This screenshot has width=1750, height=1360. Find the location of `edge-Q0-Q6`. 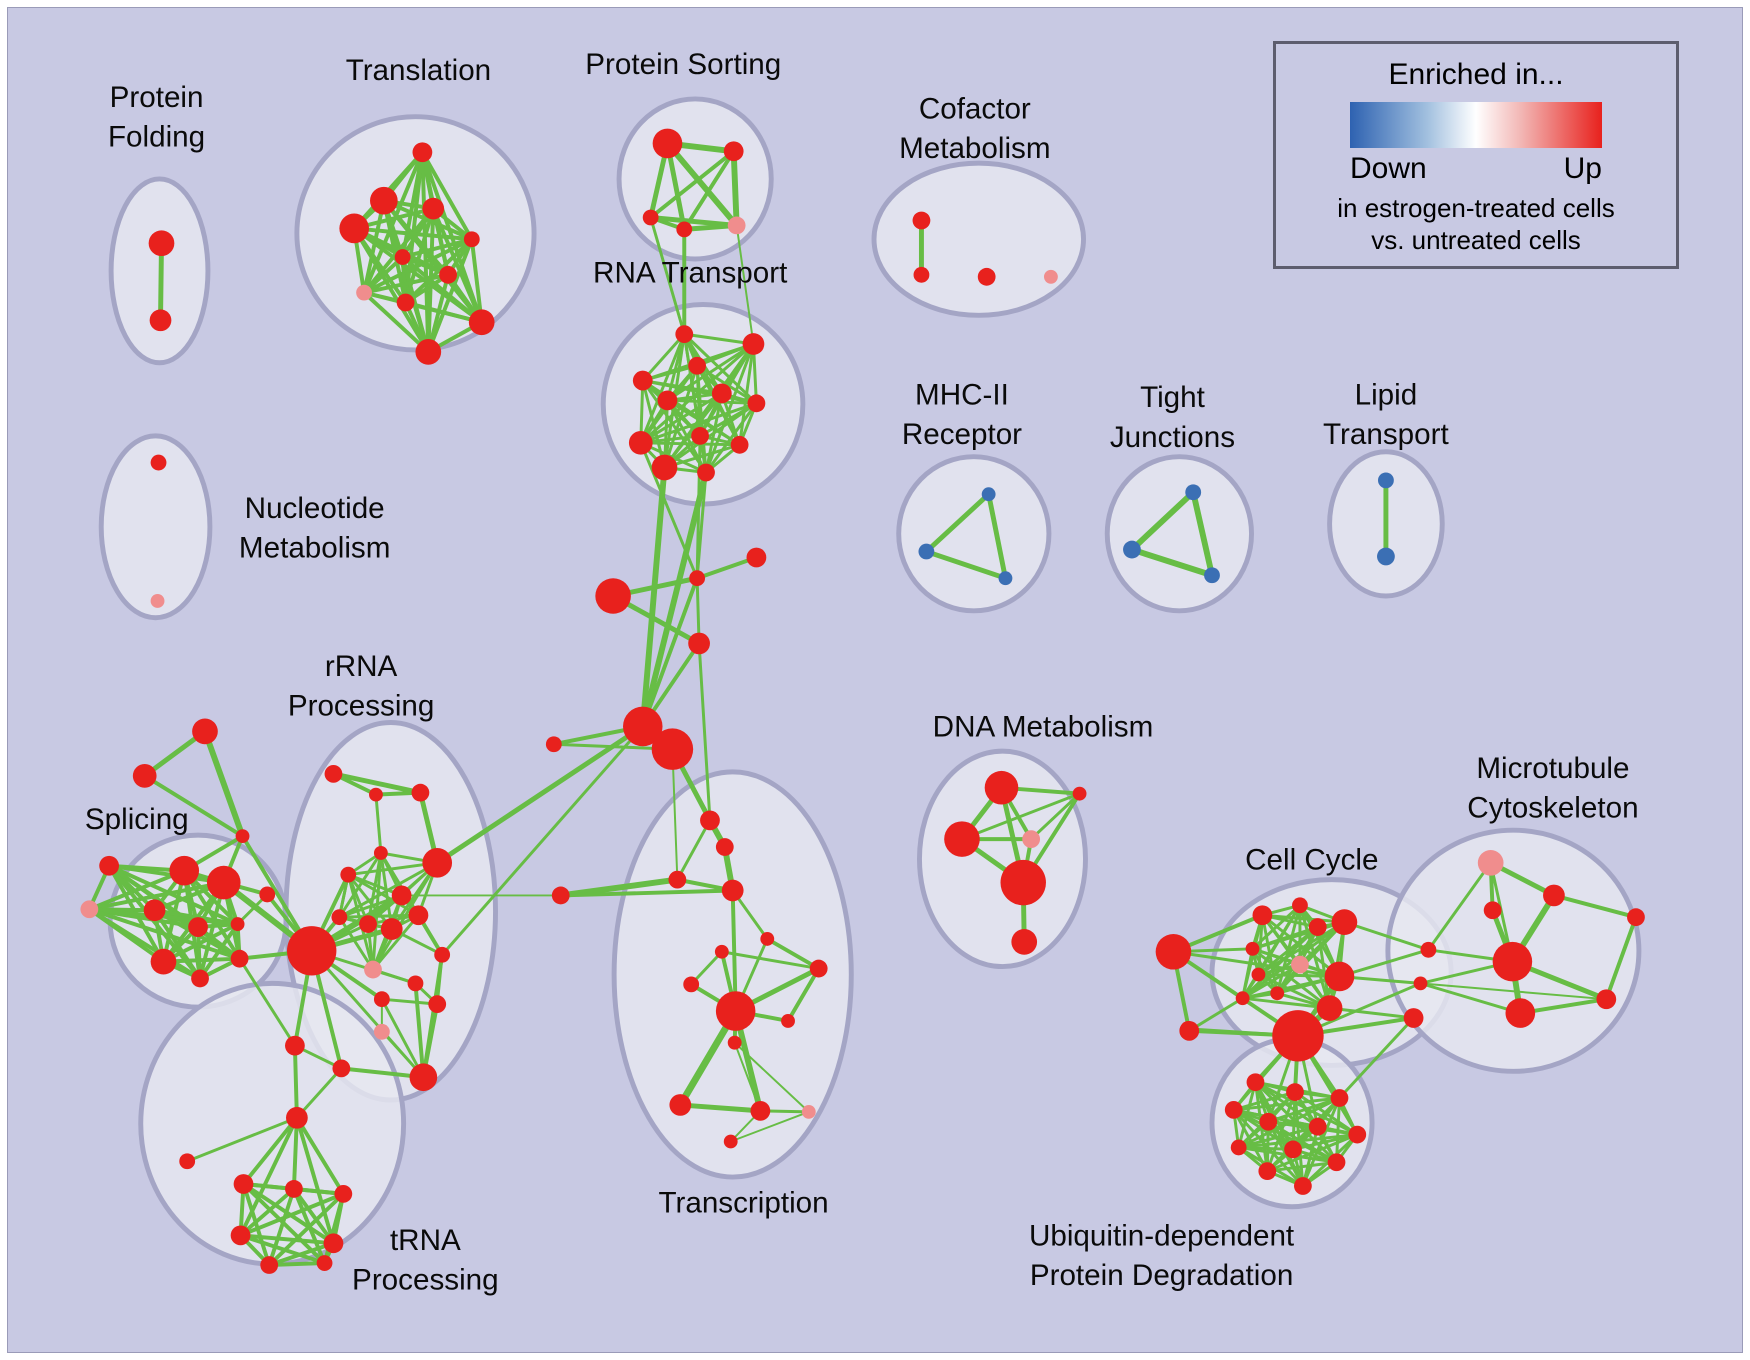

edge-Q0-Q6 is located at coordinates (242, 1139).